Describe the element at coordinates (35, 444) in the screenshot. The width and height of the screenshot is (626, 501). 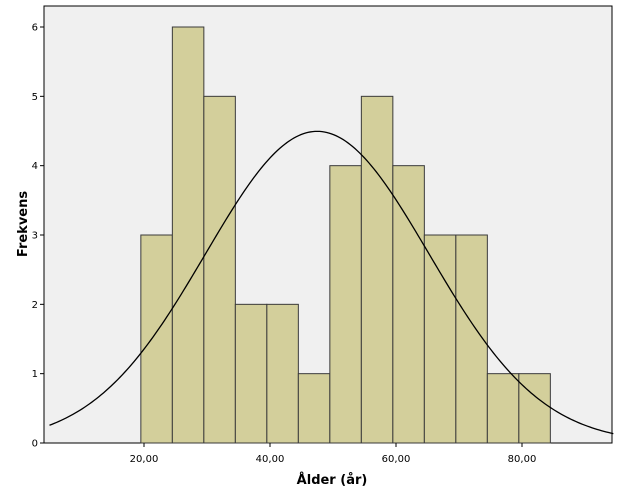
I see `y-tick-label: 0` at that location.